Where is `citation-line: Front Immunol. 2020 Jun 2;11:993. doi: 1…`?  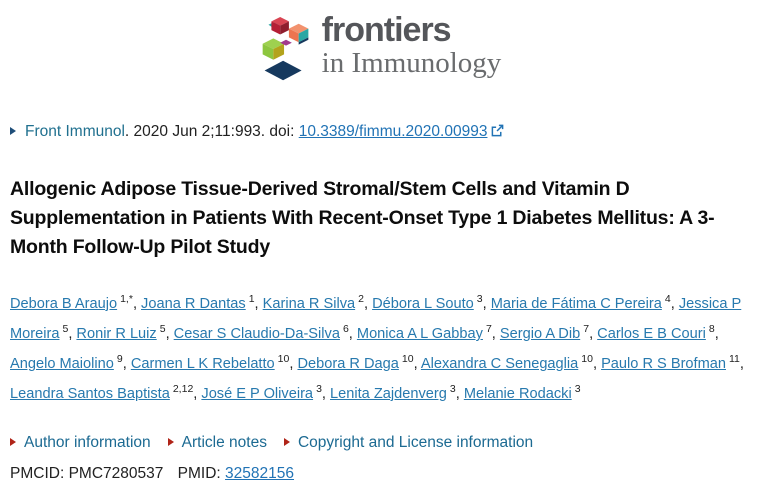
citation-line: Front Immunol. 2020 Jun 2;11:993. doi: 1… is located at coordinates (380, 132).